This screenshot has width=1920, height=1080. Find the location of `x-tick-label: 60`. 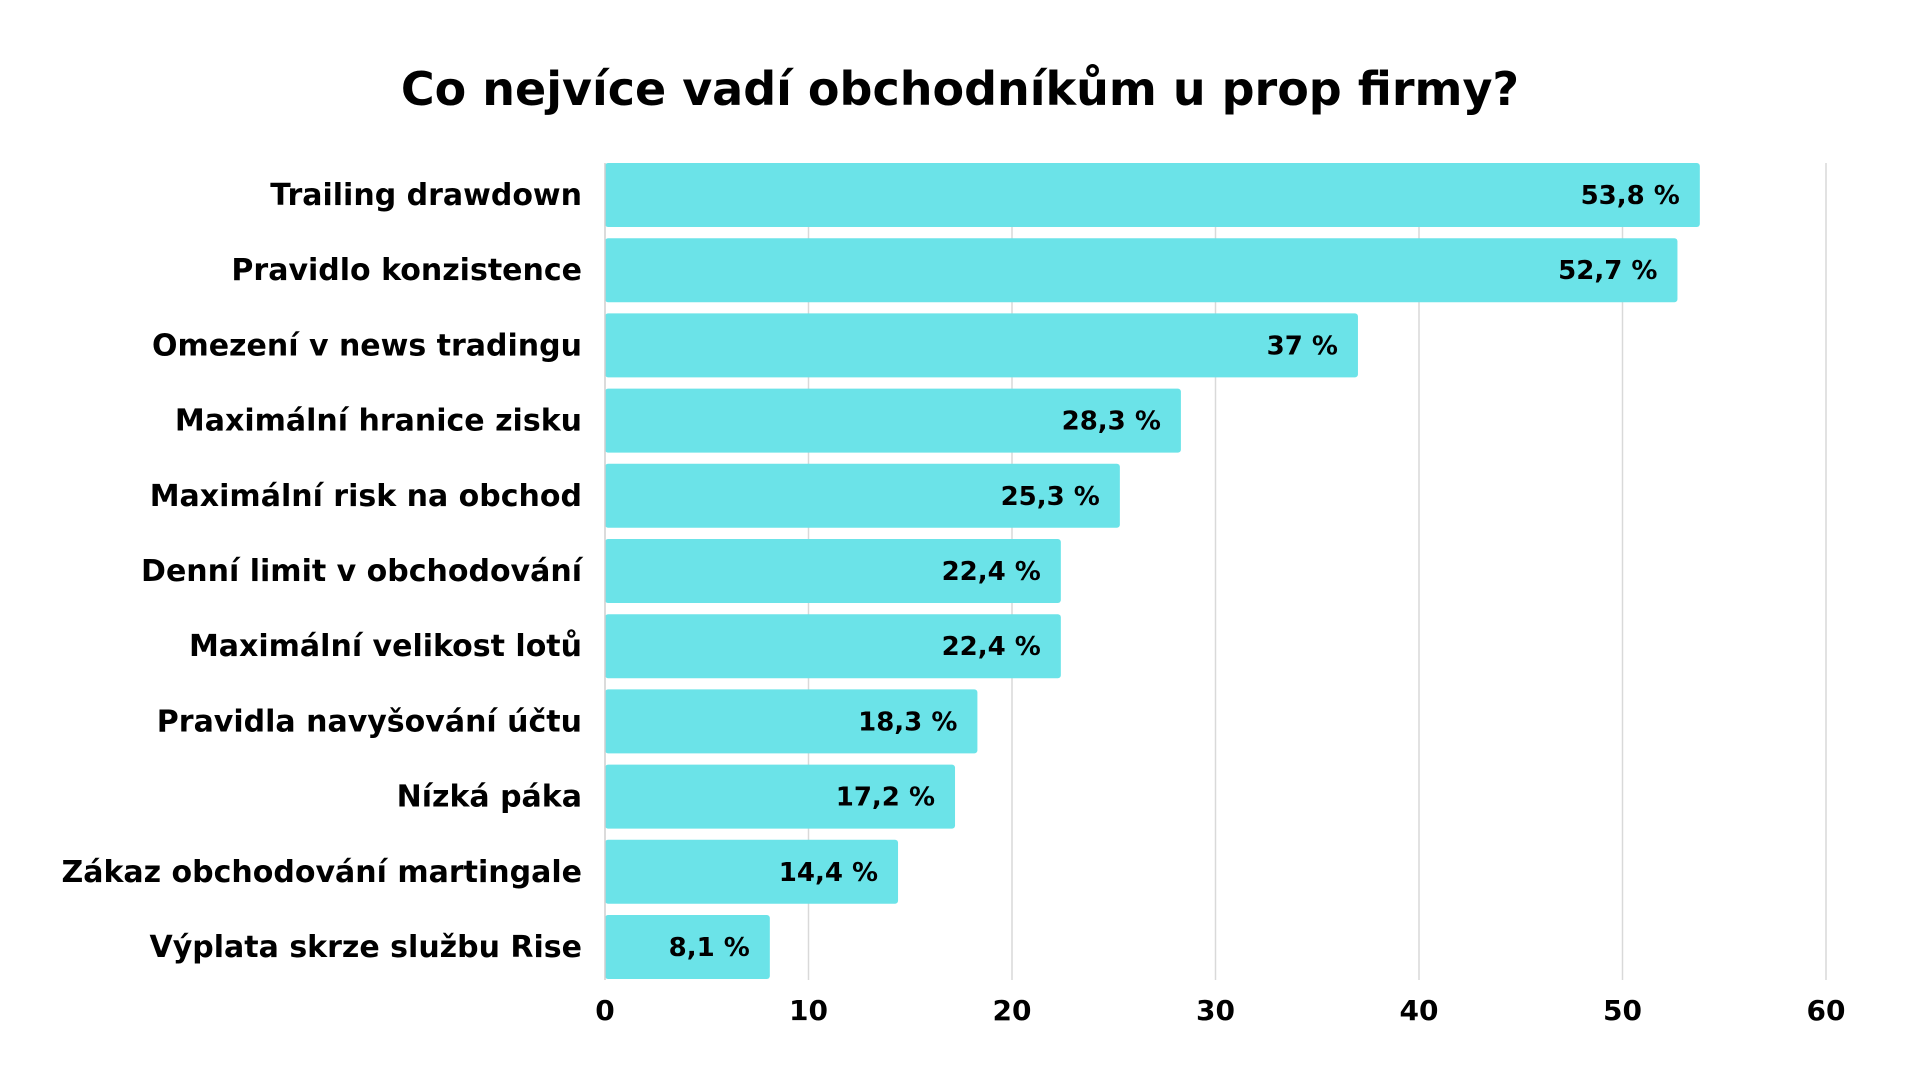

x-tick-label: 60 is located at coordinates (1826, 1010).